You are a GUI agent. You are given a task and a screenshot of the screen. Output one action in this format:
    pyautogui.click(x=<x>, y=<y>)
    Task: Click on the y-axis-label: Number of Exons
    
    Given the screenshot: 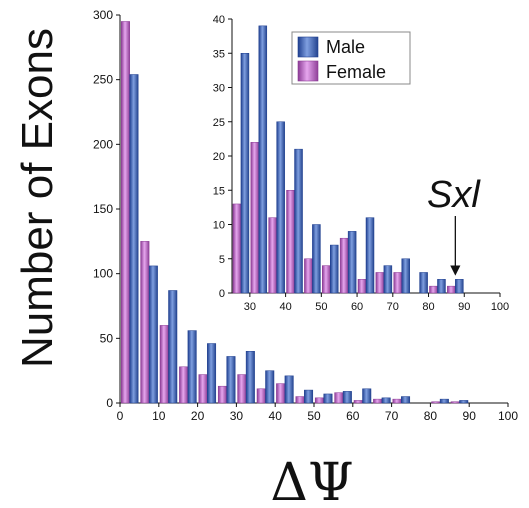 What is the action you would take?
    pyautogui.click(x=37, y=198)
    